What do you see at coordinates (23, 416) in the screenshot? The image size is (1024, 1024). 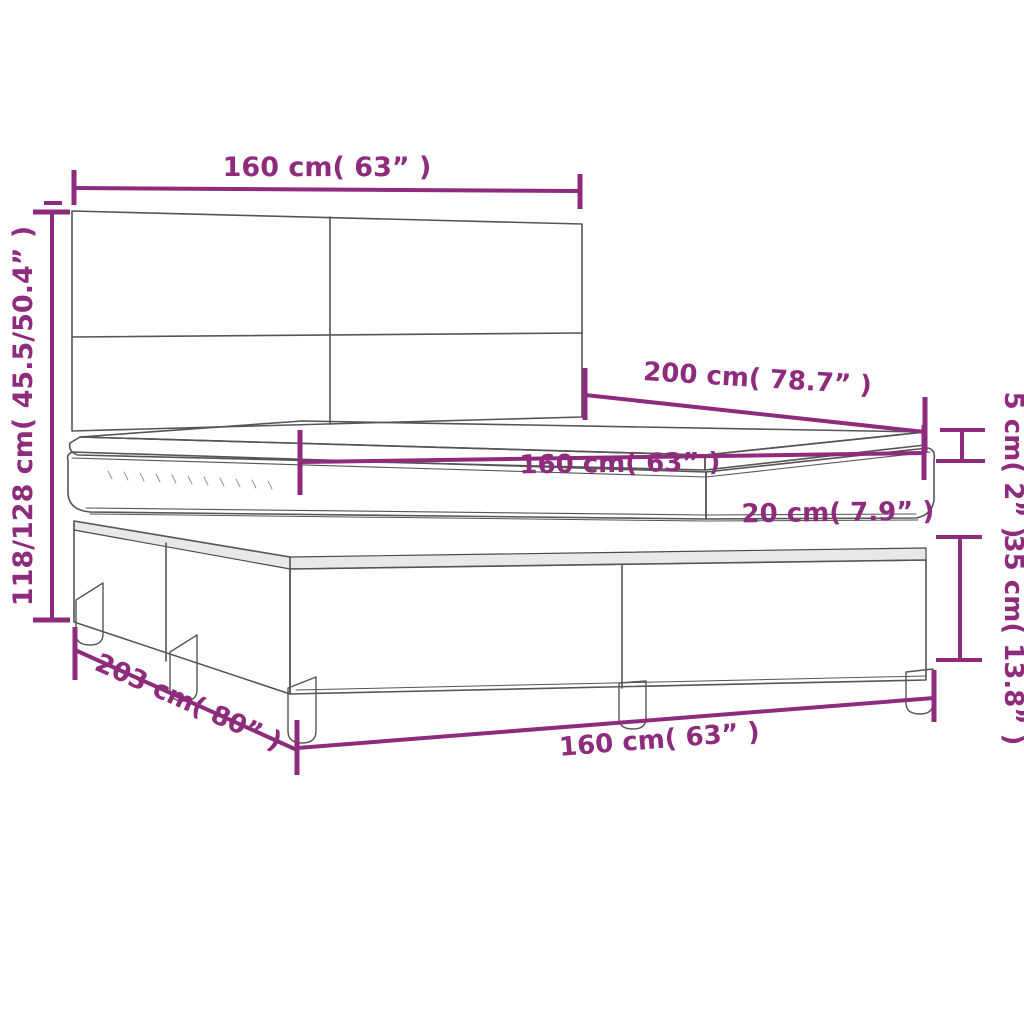 I see `label-total-height: 118/128 cm( 45.5/50.4” )` at bounding box center [23, 416].